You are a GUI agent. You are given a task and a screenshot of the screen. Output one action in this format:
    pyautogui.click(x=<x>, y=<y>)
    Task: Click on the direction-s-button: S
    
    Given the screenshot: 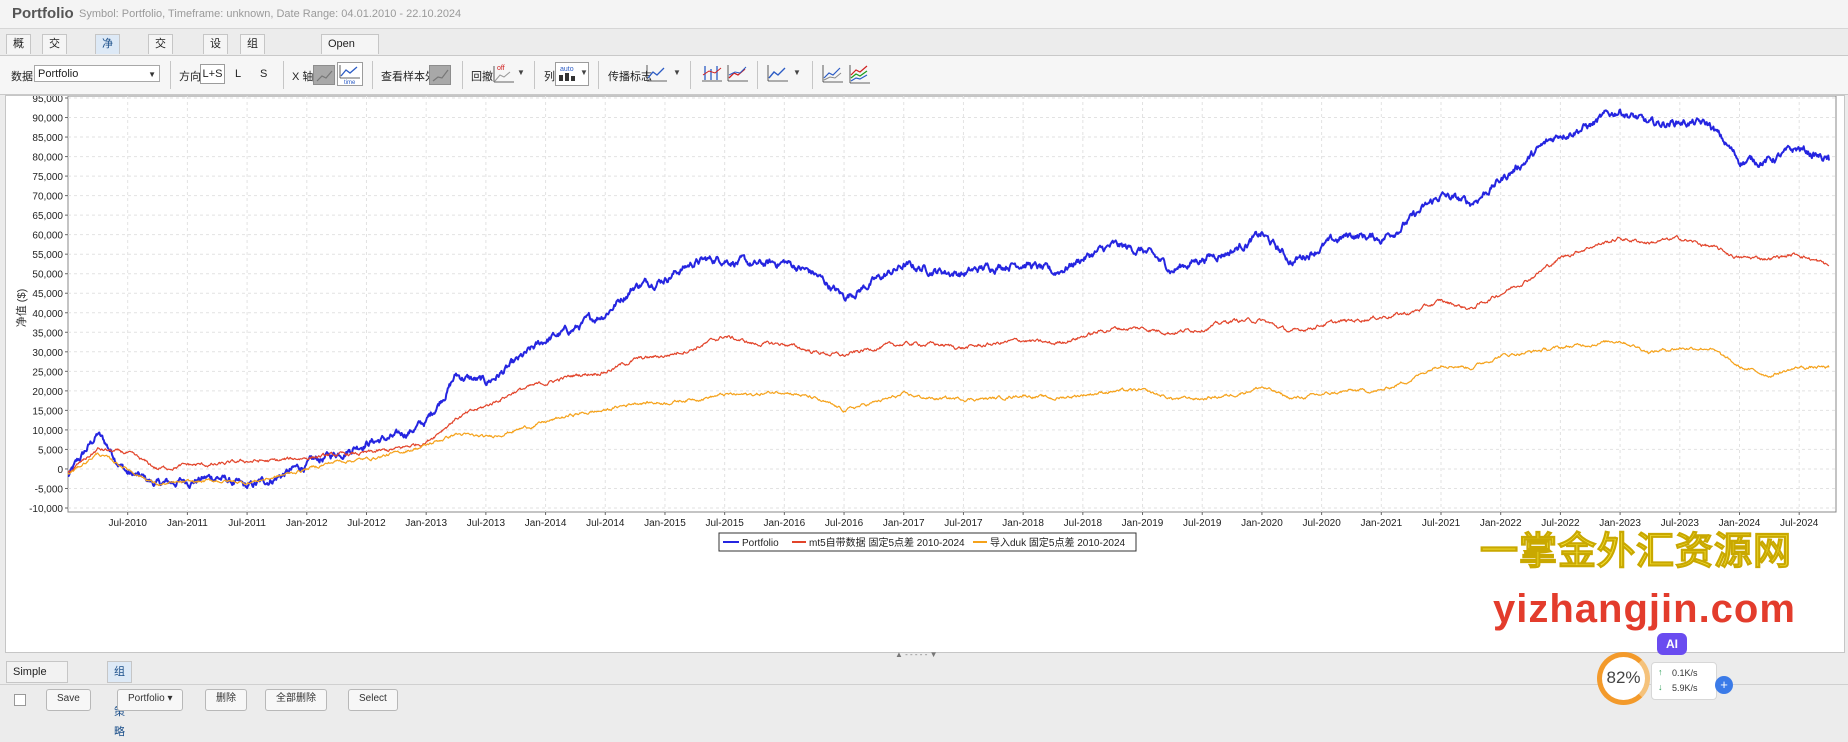 What is the action you would take?
    pyautogui.click(x=264, y=74)
    